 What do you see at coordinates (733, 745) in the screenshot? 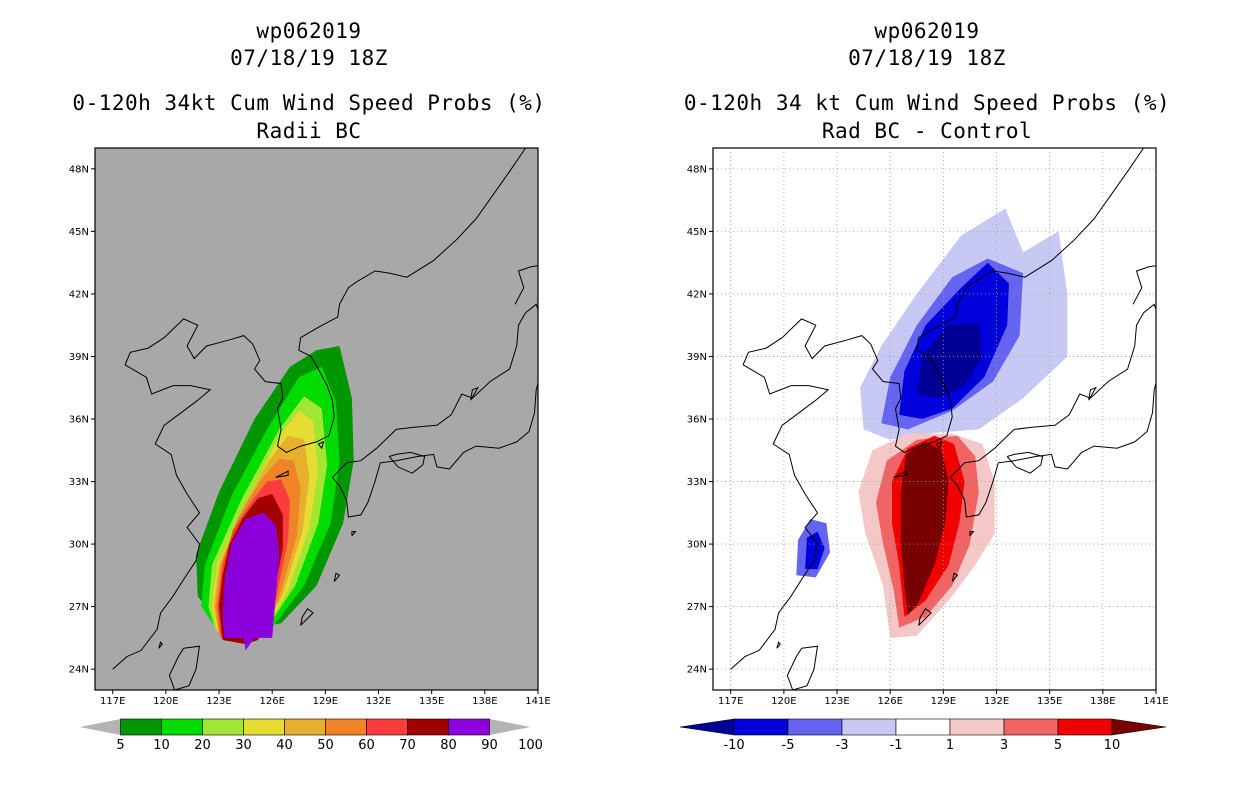
I see `colorbar-label: -10` at bounding box center [733, 745].